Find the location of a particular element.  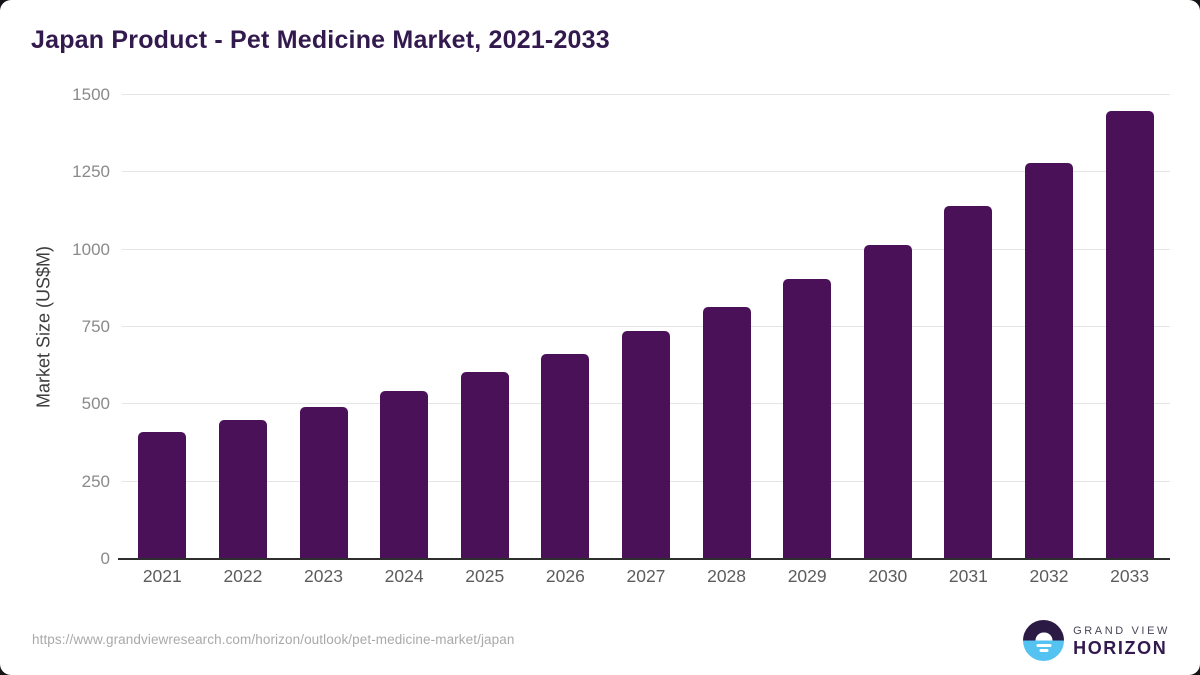

bar-slot-2029 is located at coordinates (807, 327).